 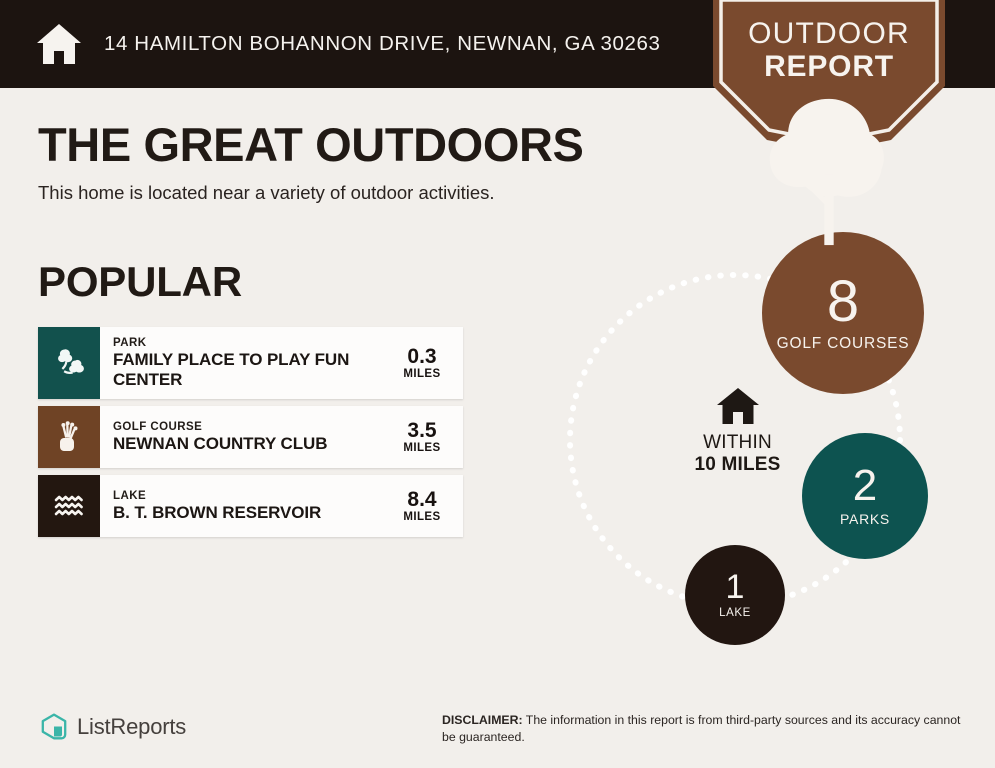 What do you see at coordinates (231, 370) in the screenshot?
I see `list-item-name: FAMILY PLACE TO PLAY FUN CENTER` at bounding box center [231, 370].